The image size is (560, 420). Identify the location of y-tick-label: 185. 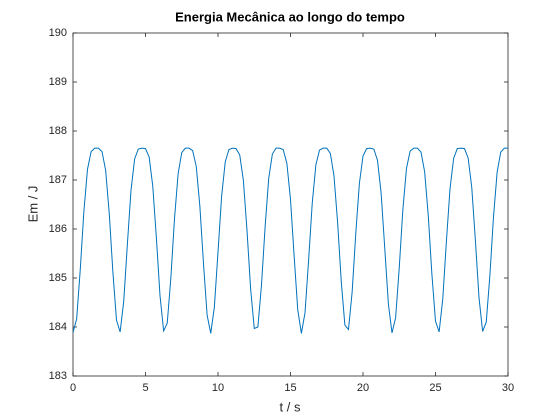
(58, 278).